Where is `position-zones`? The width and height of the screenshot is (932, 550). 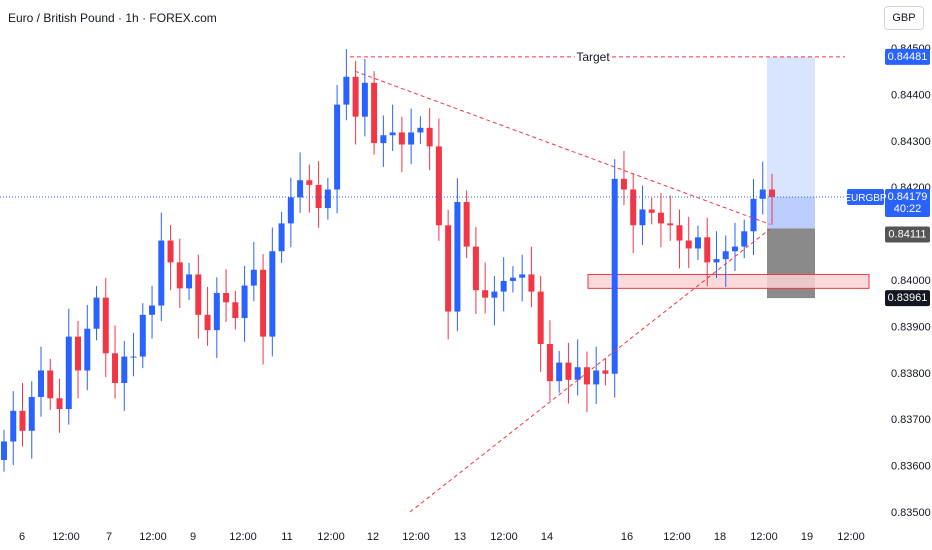 position-zones is located at coordinates (728, 177).